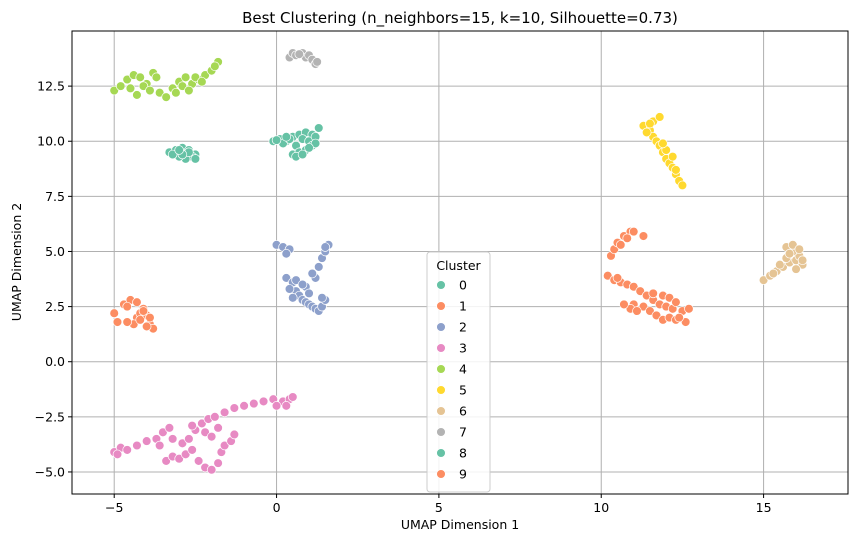 This screenshot has height=547, width=857. Describe the element at coordinates (463, 432) in the screenshot. I see `legend-label: 7` at that location.